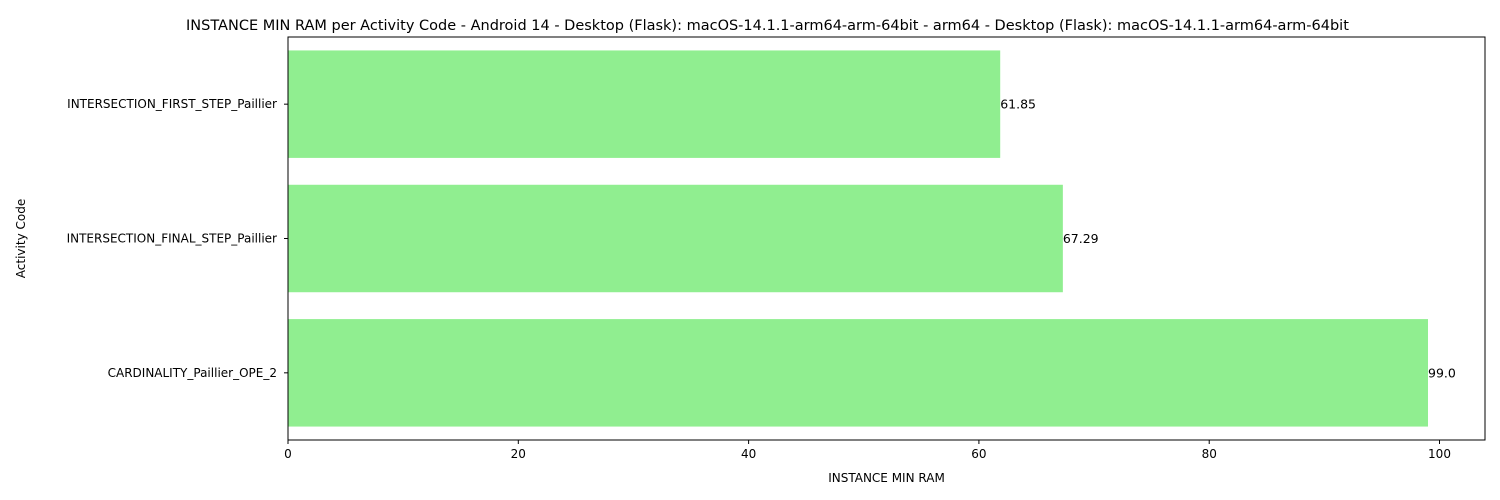 The height and width of the screenshot is (500, 1500). Describe the element at coordinates (172, 239) in the screenshot. I see `y-tick-label-1: INTERSECTION_FINAL_STEP_Paillier` at that location.